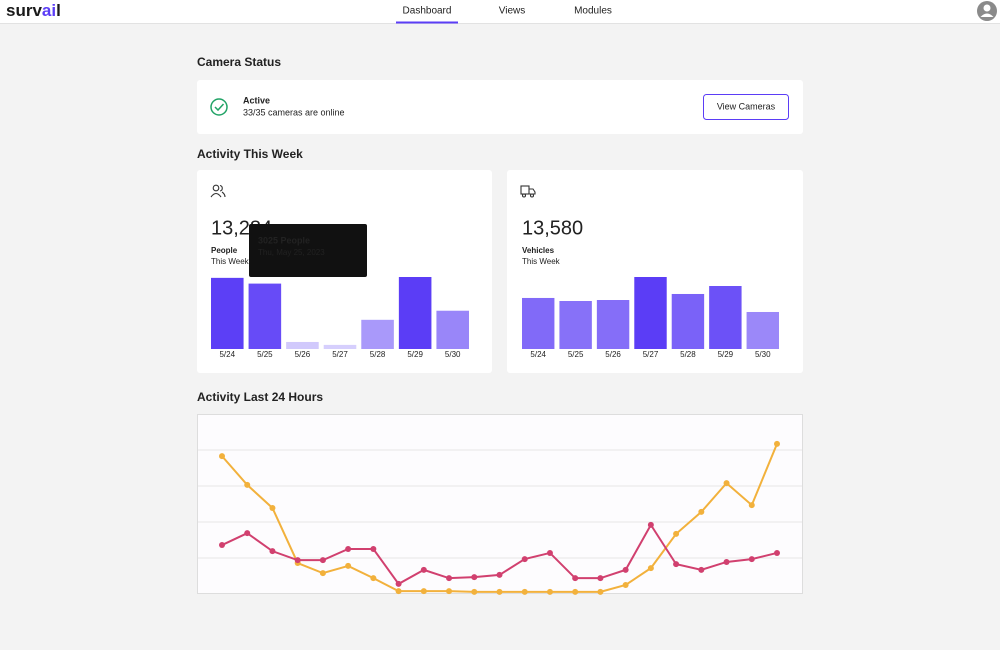 The width and height of the screenshot is (1000, 650). What do you see at coordinates (538, 250) in the screenshot?
I see `metric-label: Vehicles` at bounding box center [538, 250].